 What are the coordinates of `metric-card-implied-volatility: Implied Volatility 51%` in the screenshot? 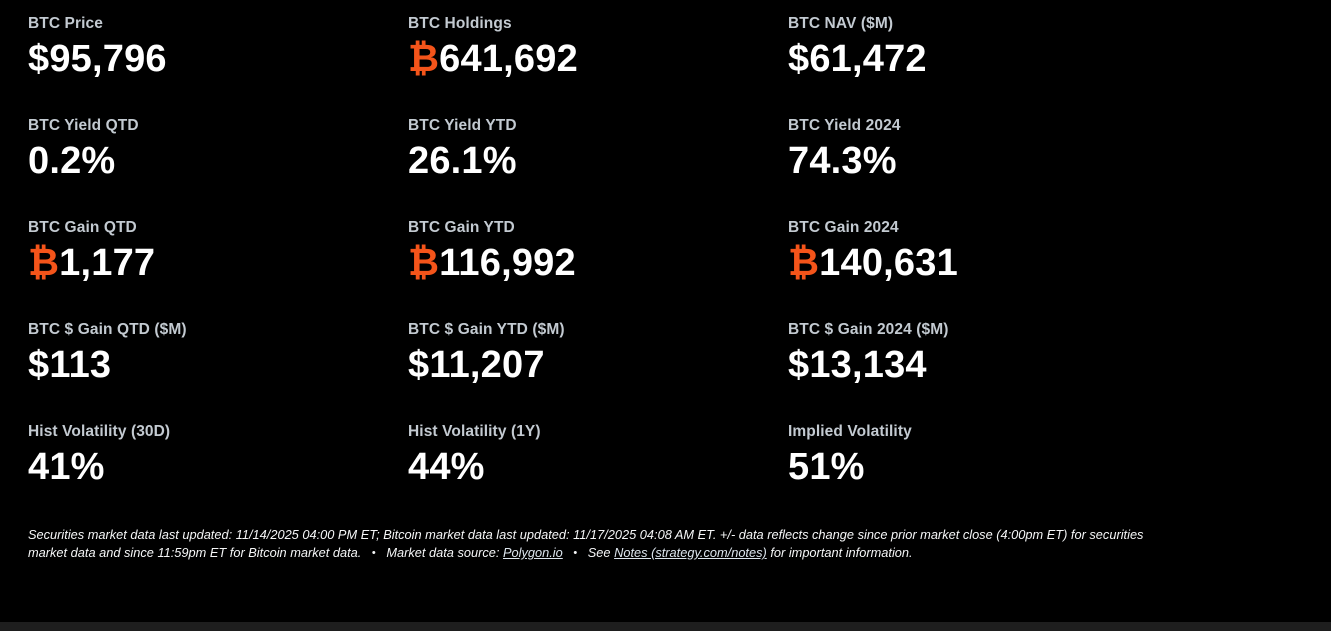 It's located at (978, 456).